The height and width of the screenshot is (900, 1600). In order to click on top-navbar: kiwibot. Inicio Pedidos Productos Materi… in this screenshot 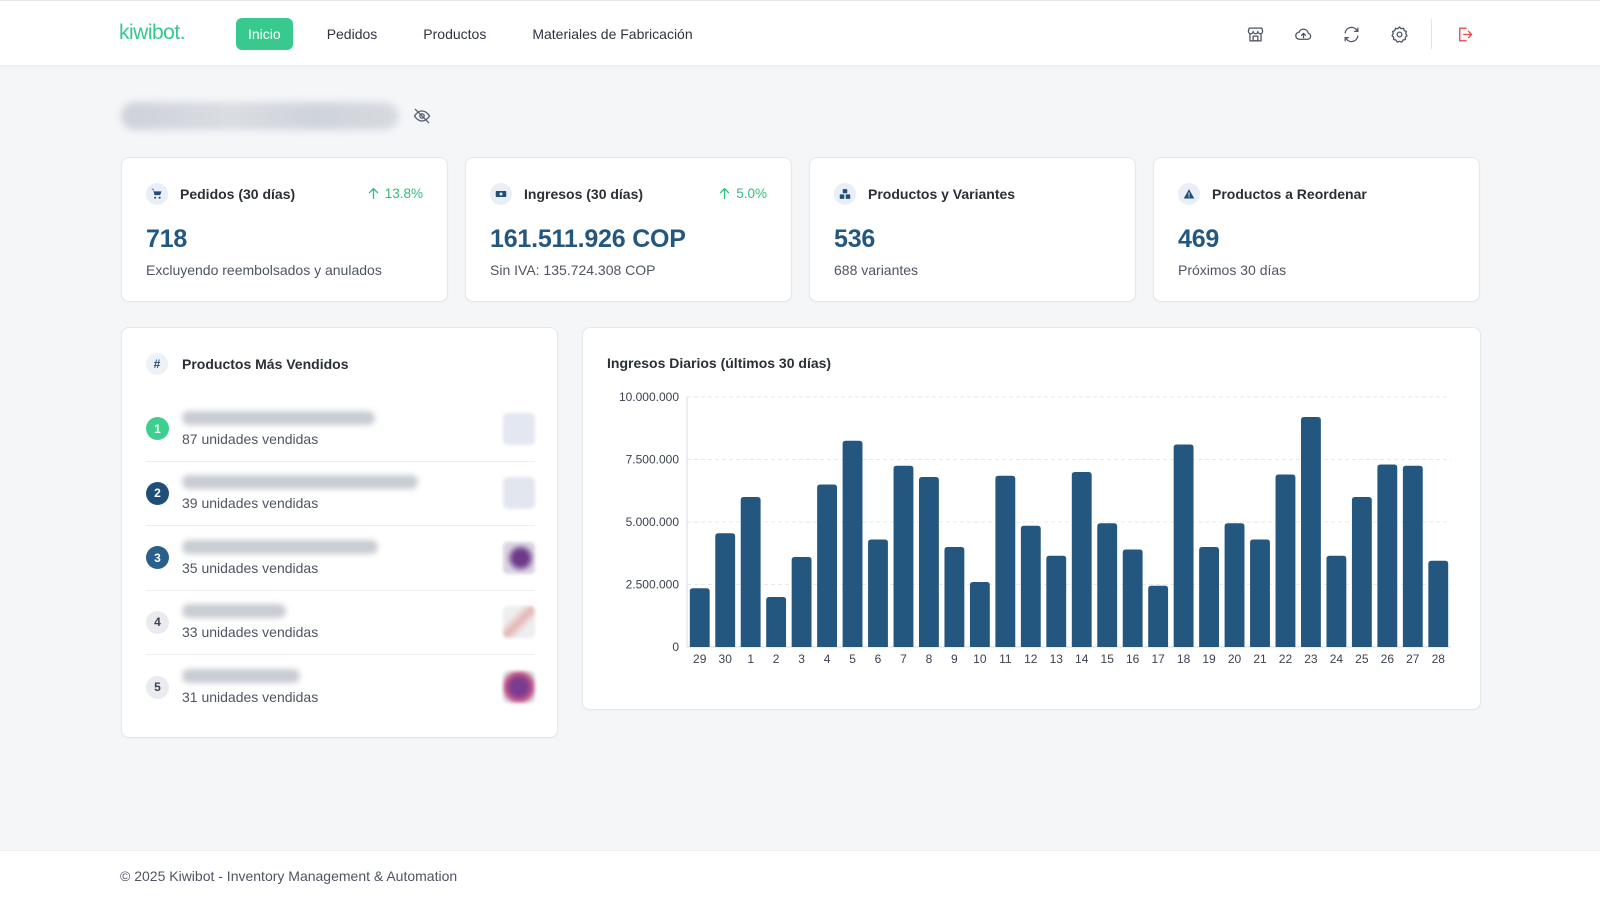, I will do `click(800, 33)`.